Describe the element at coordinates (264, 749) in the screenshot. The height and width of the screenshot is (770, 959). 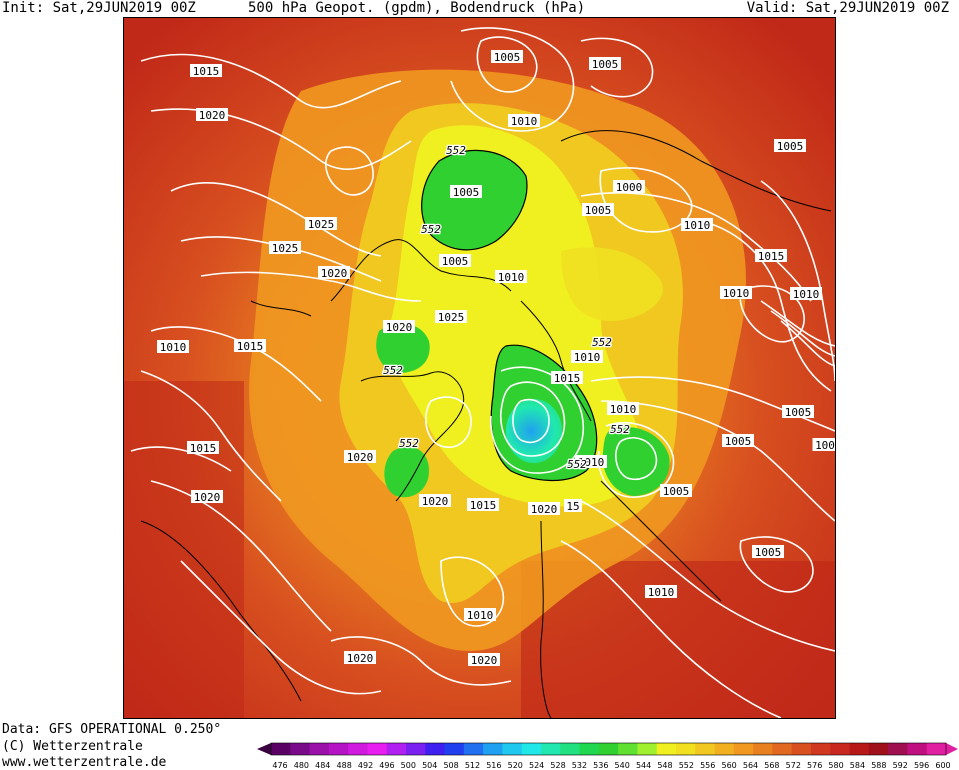
I see `colorbar-low-arrow` at that location.